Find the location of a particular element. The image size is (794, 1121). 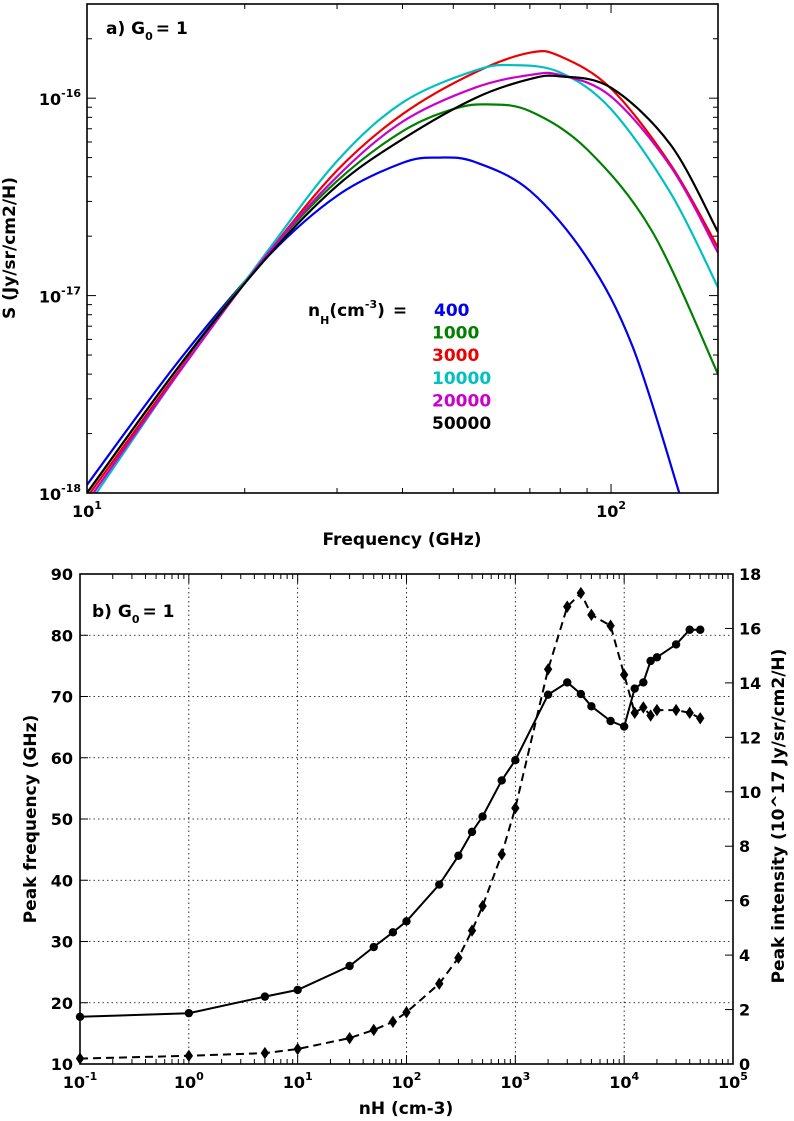

b-ytick-label-right: 16 is located at coordinates (750, 628).